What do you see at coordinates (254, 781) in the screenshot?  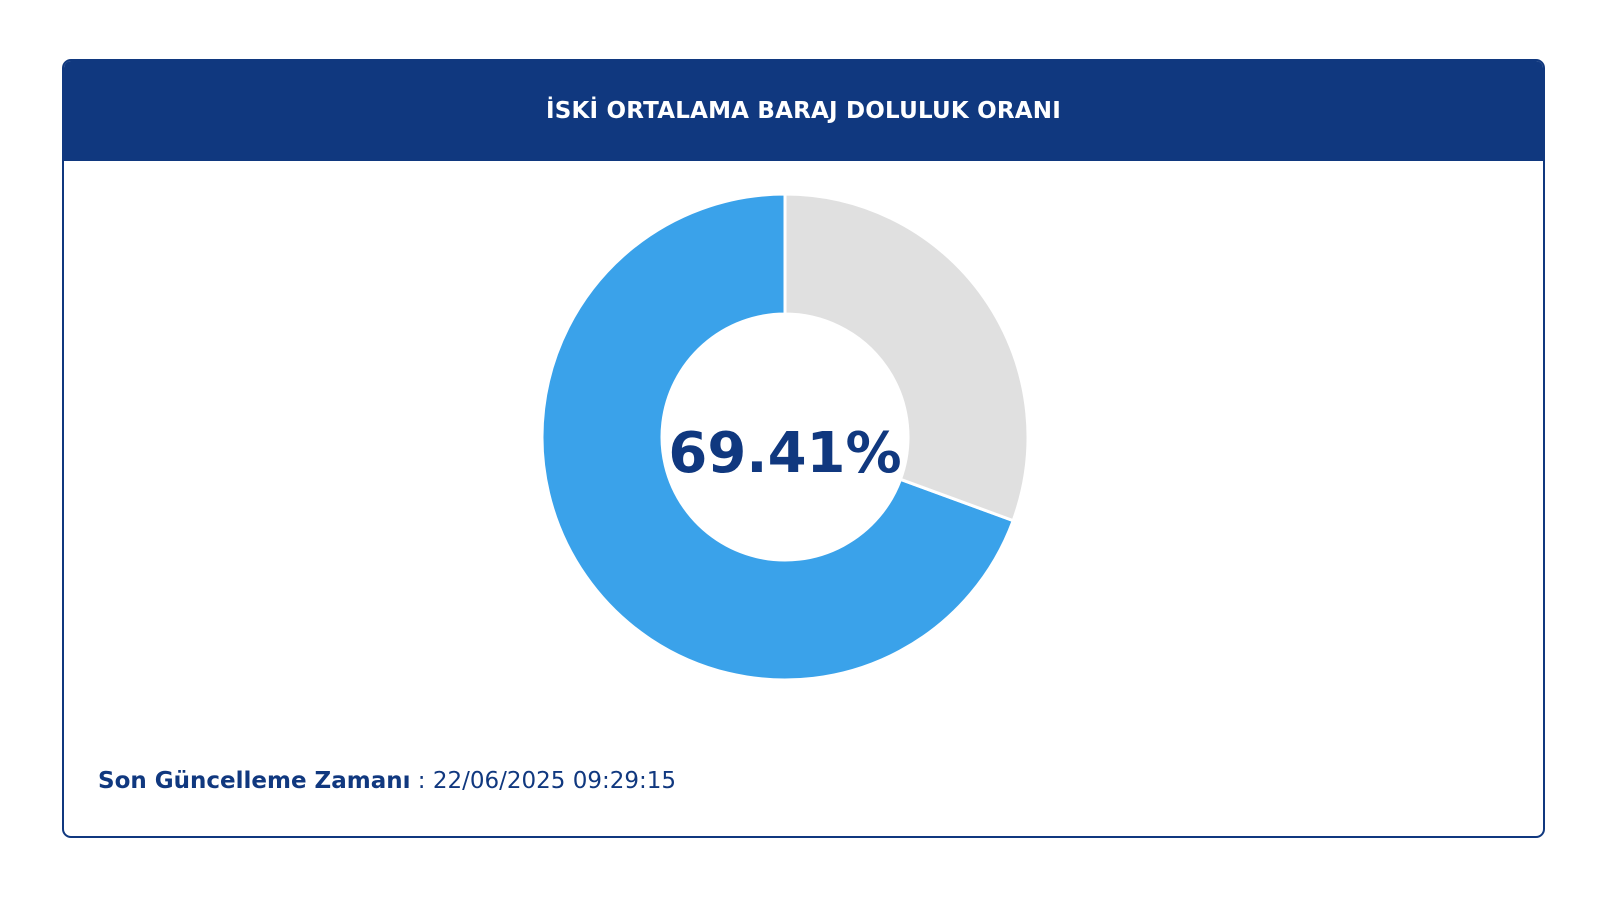 I see `last-update-label: Son Güncelleme Zamanı` at bounding box center [254, 781].